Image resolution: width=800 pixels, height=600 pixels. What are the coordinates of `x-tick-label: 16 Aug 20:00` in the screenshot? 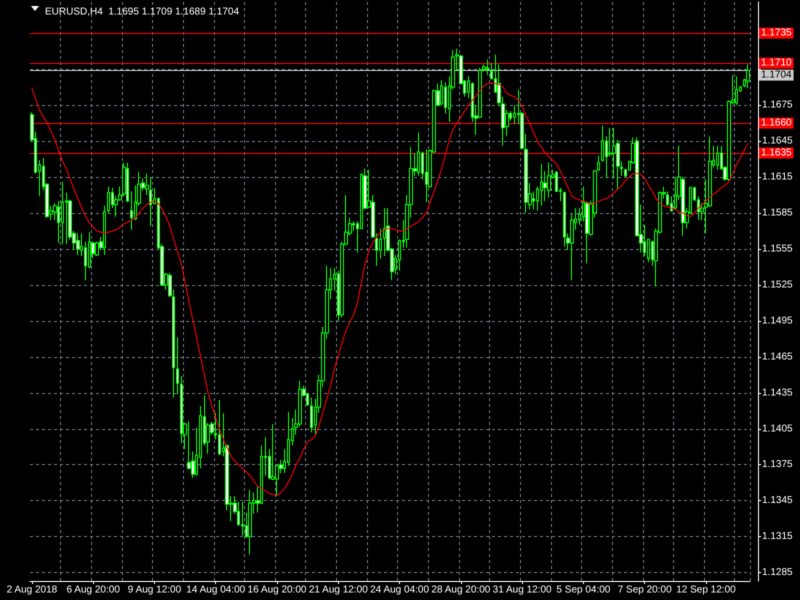 It's located at (277, 590).